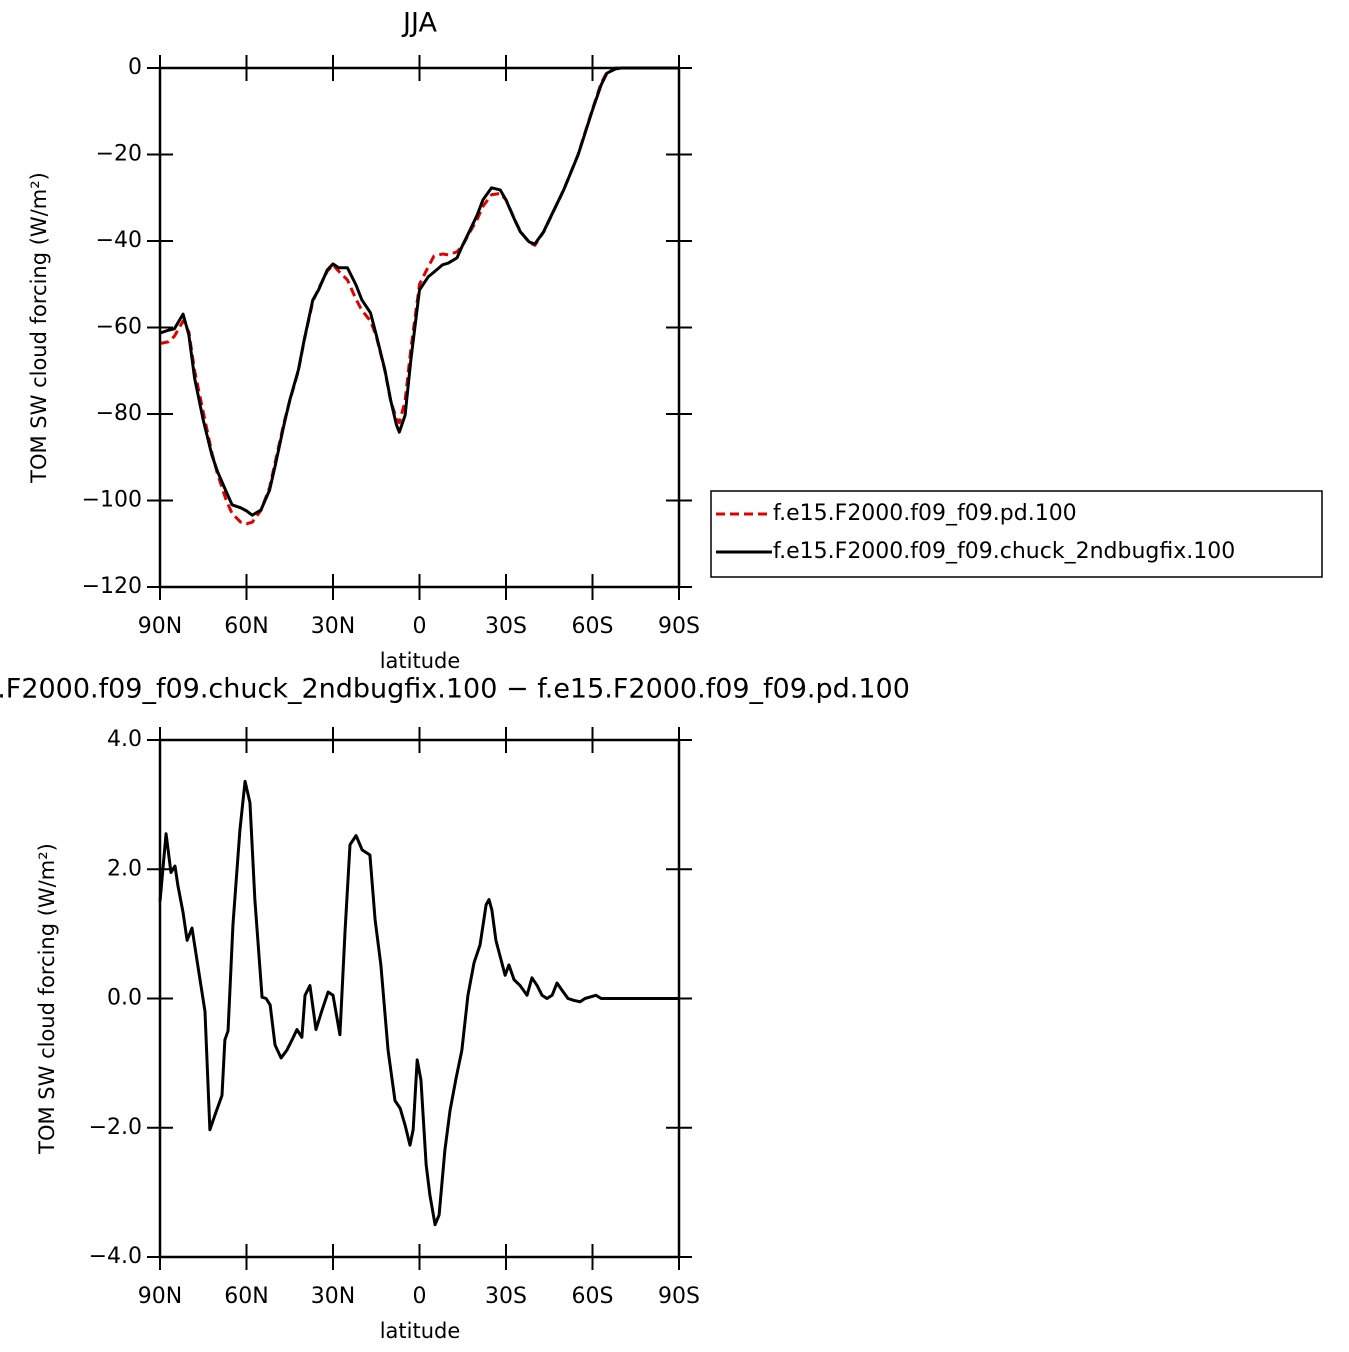  I want to click on y-tick-label: −120, so click(112, 586).